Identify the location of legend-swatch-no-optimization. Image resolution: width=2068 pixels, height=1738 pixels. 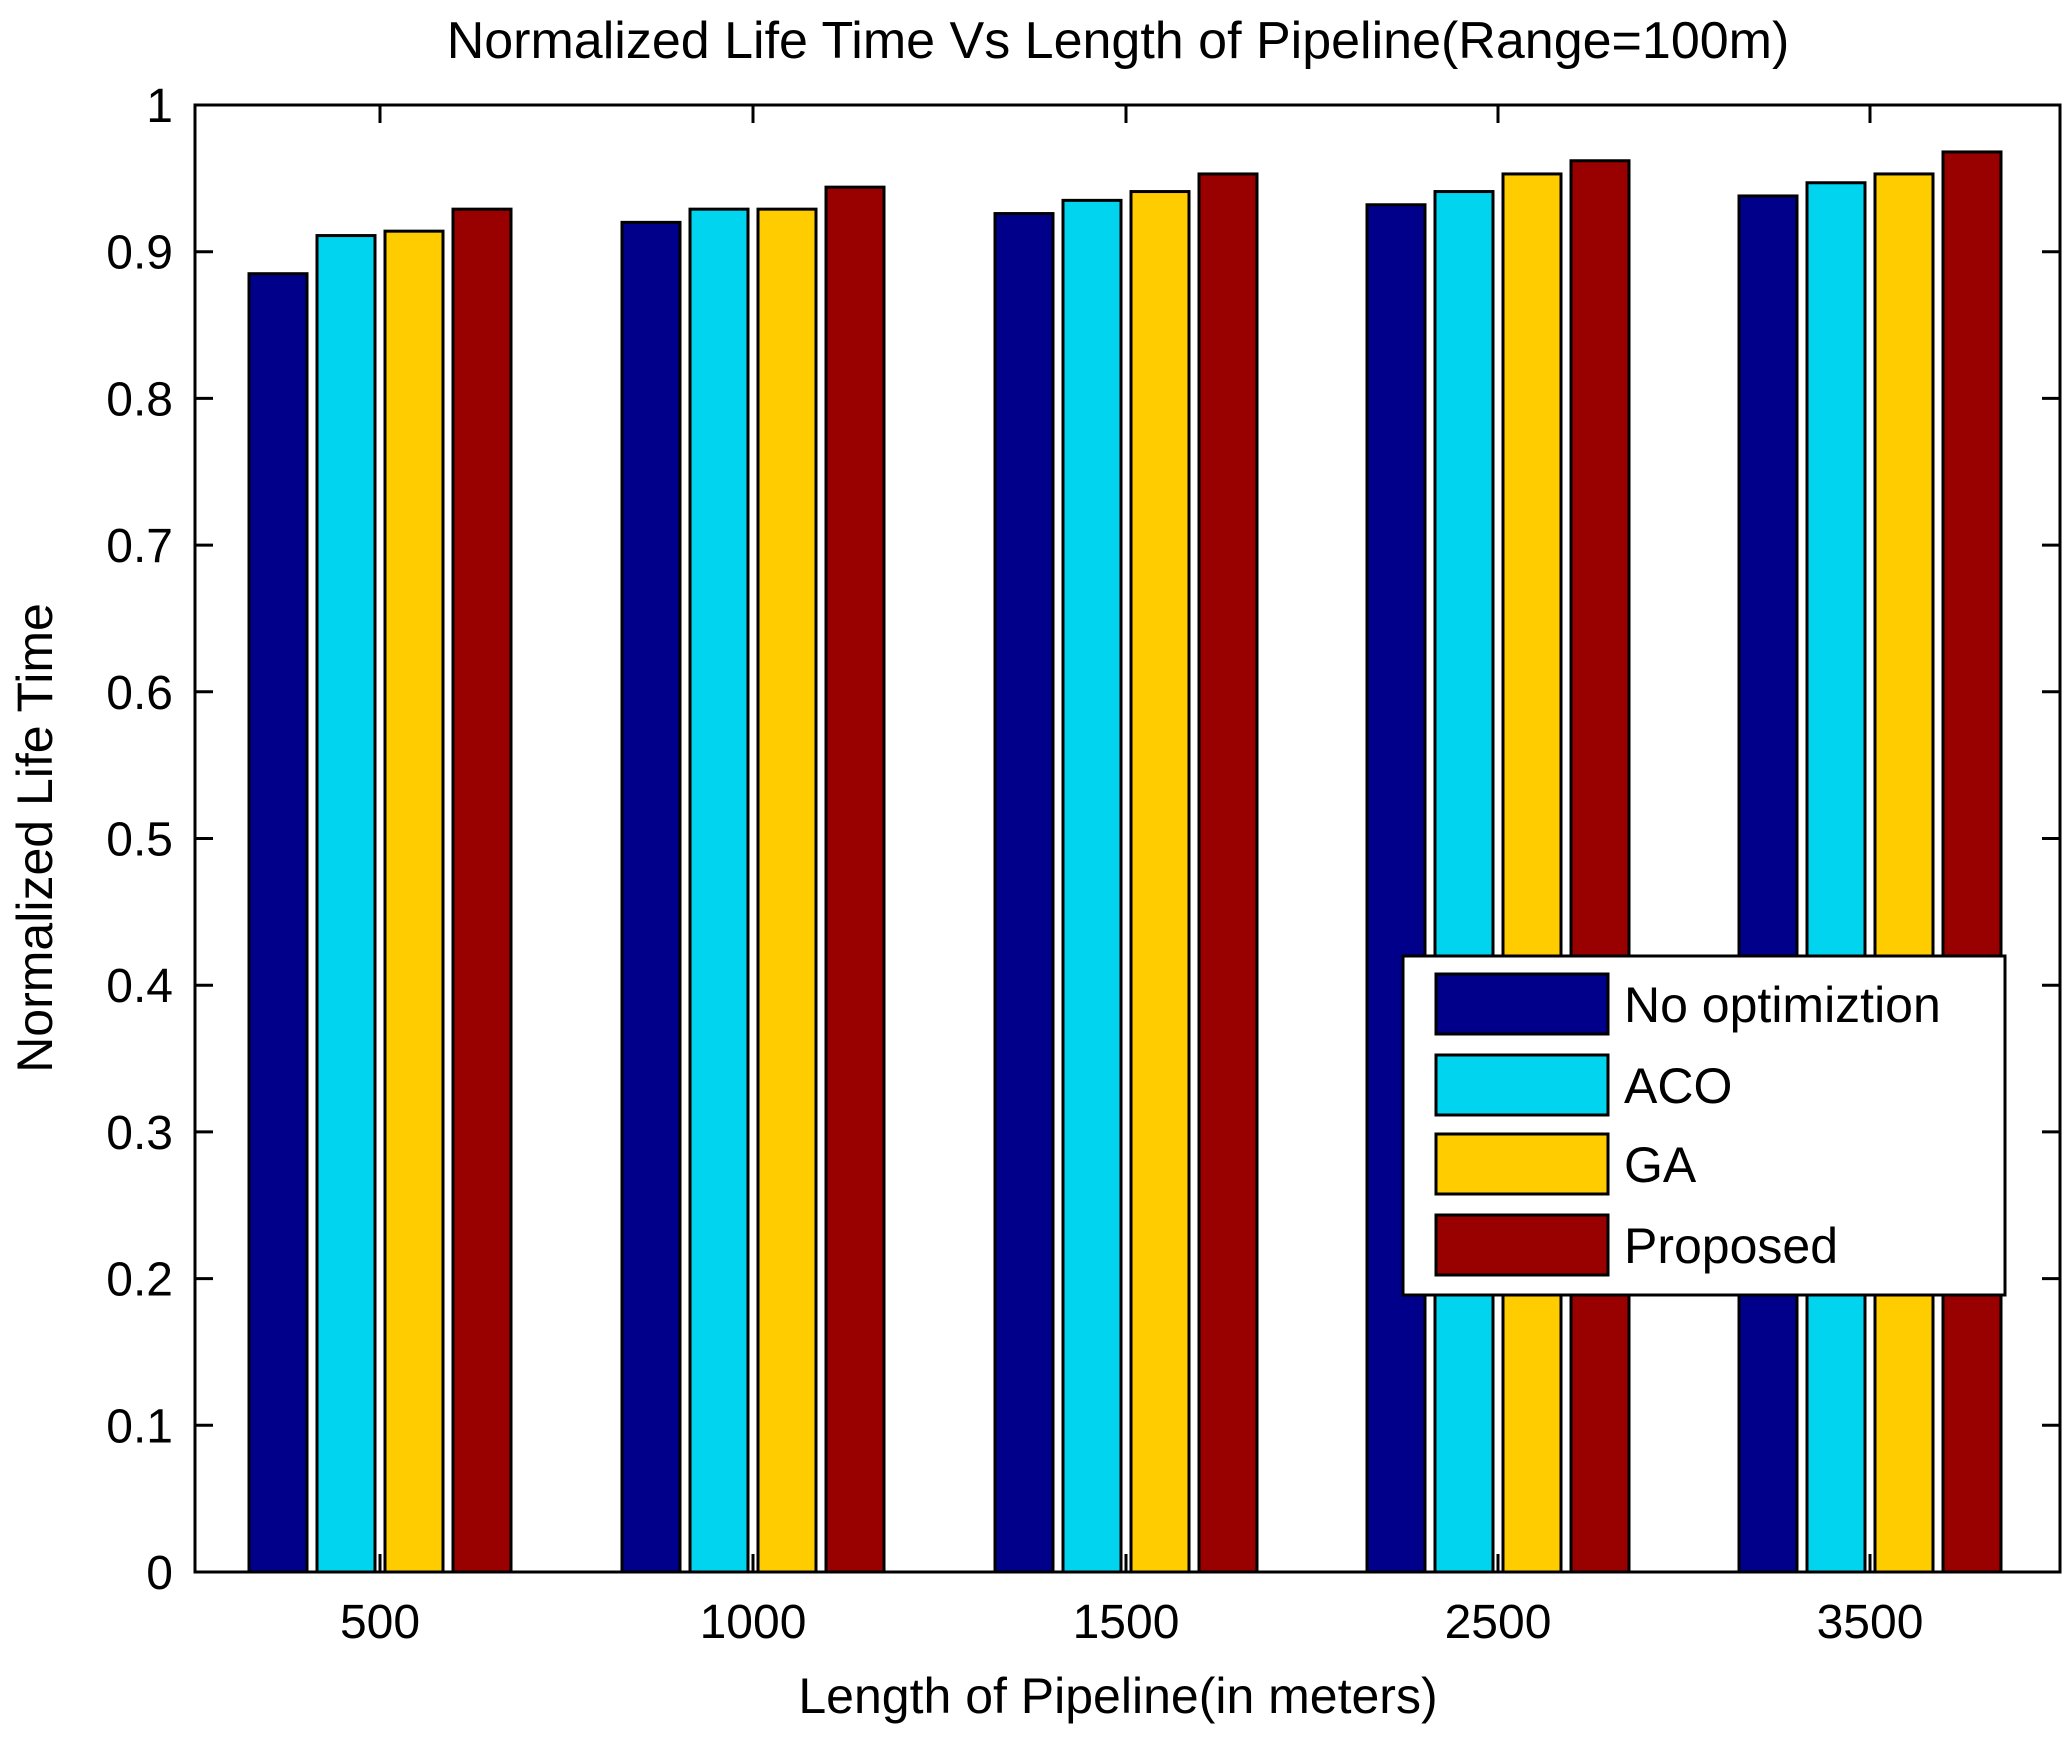
(1522, 1004).